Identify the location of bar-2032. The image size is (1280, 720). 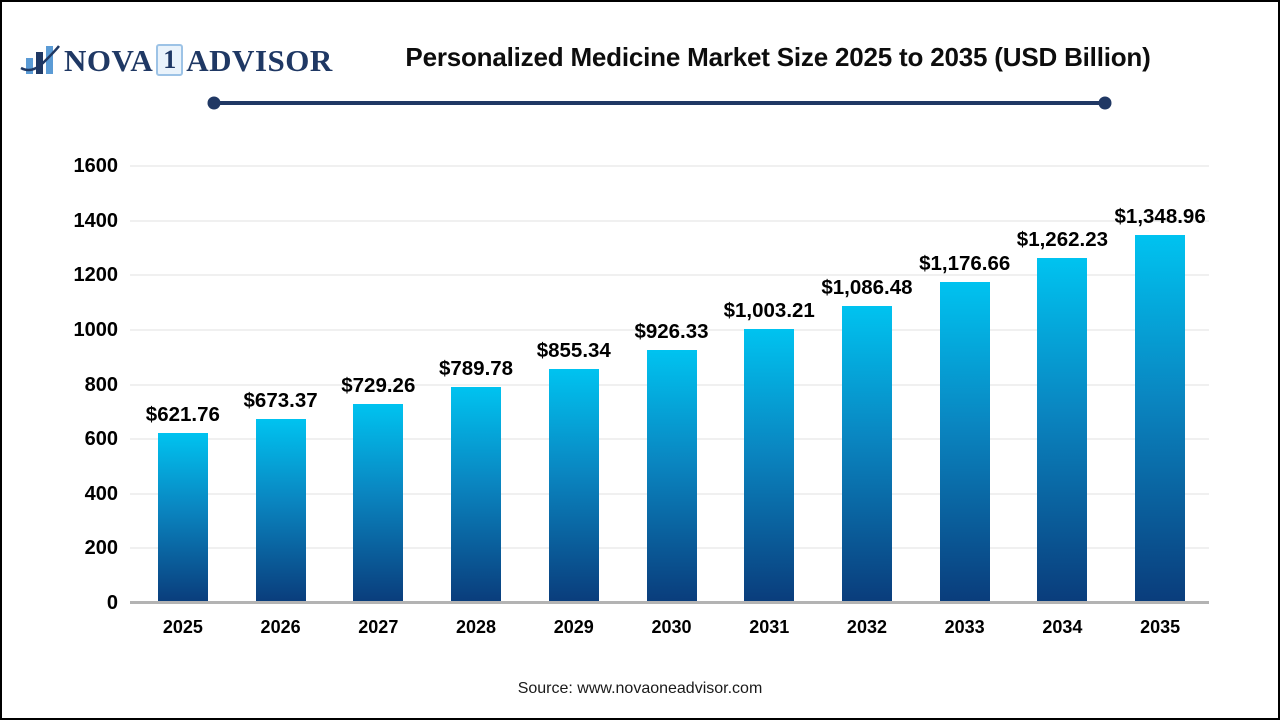
(866, 454).